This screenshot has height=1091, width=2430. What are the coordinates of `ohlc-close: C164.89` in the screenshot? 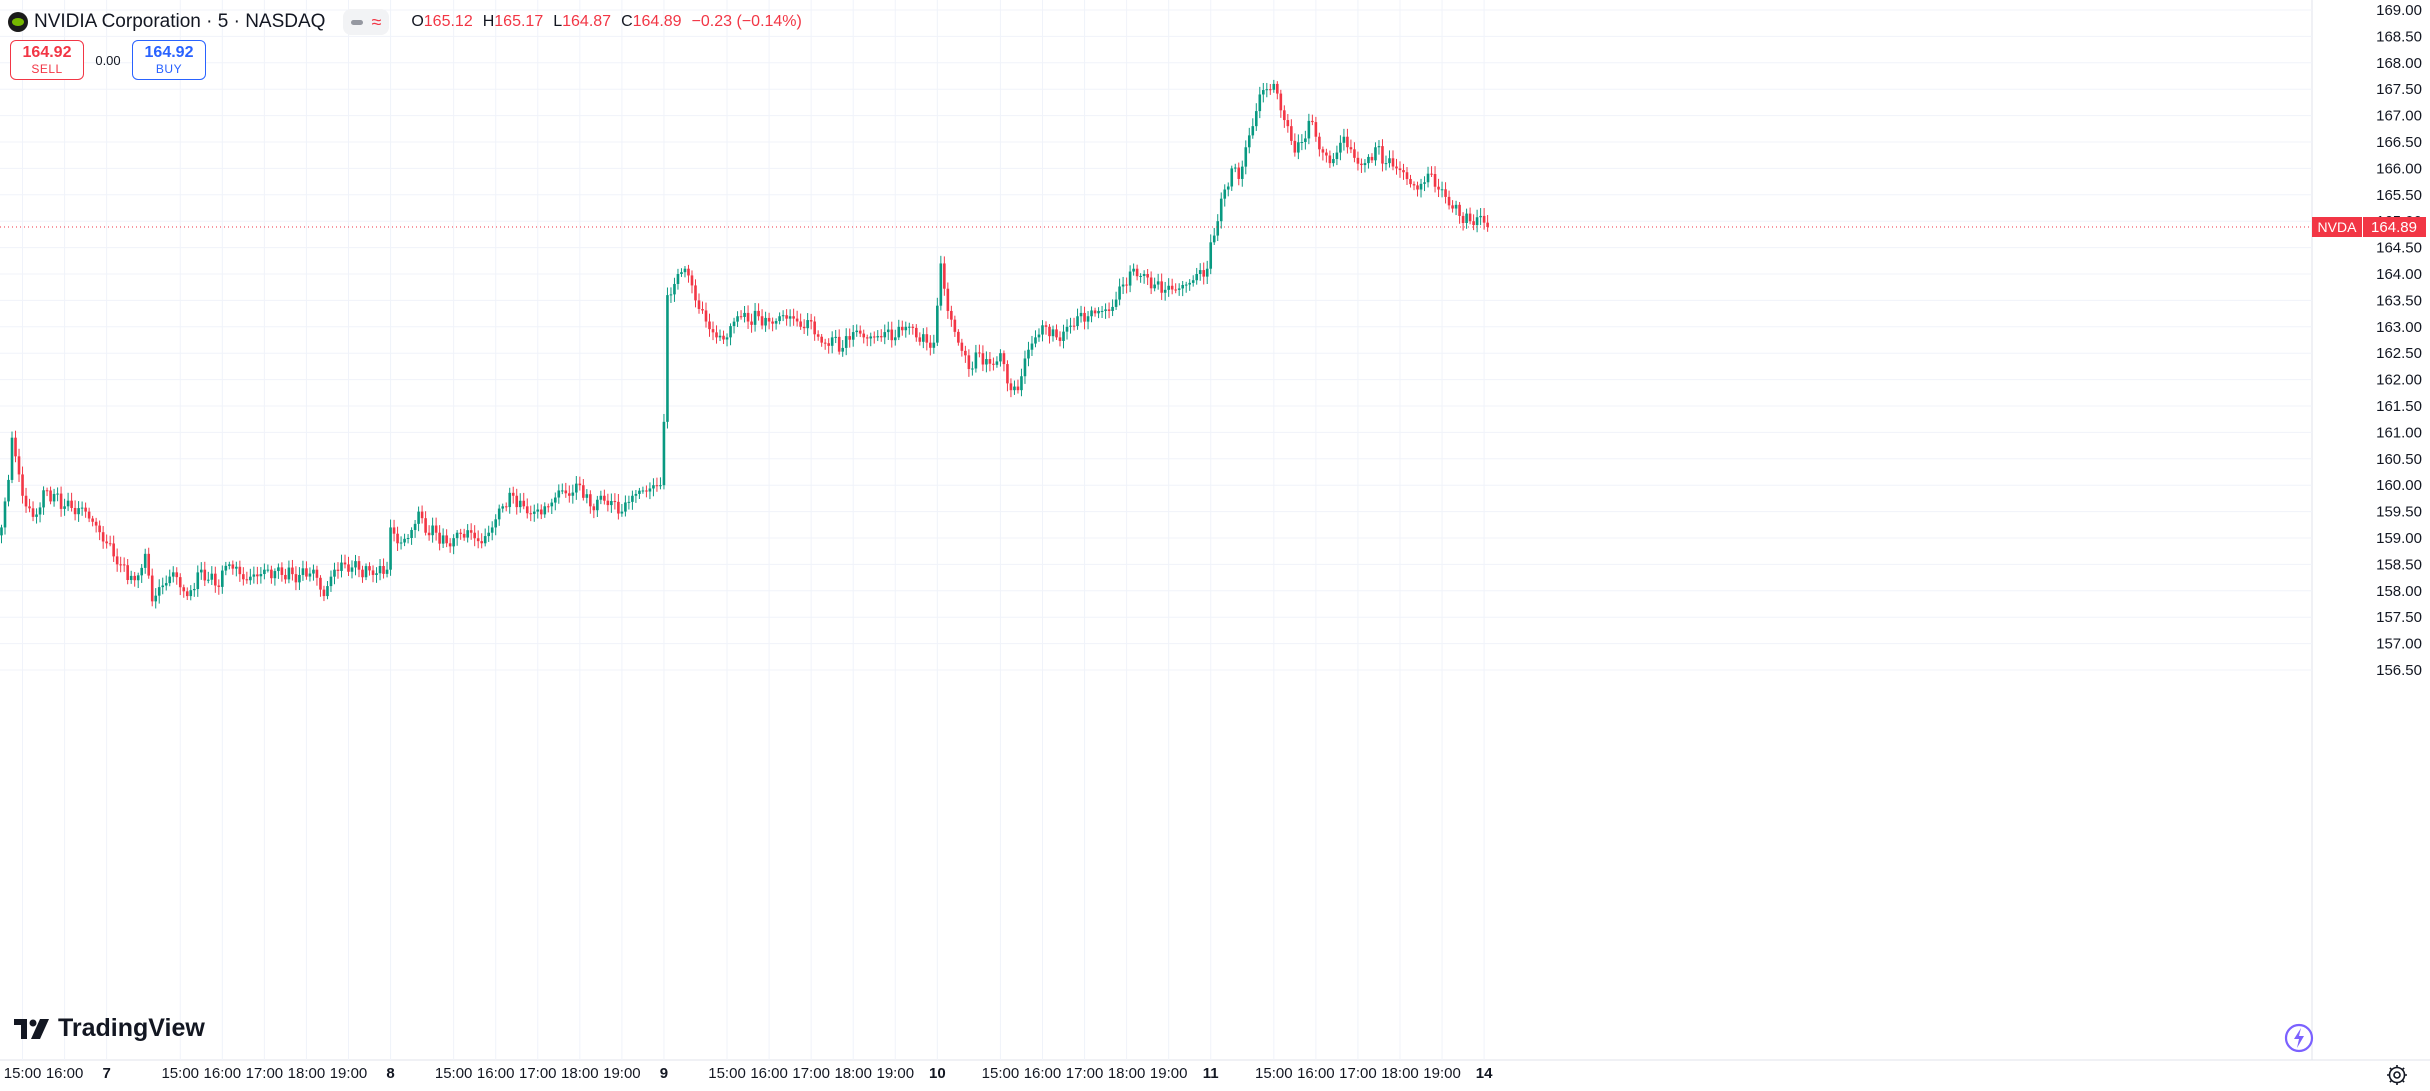 It's located at (651, 21).